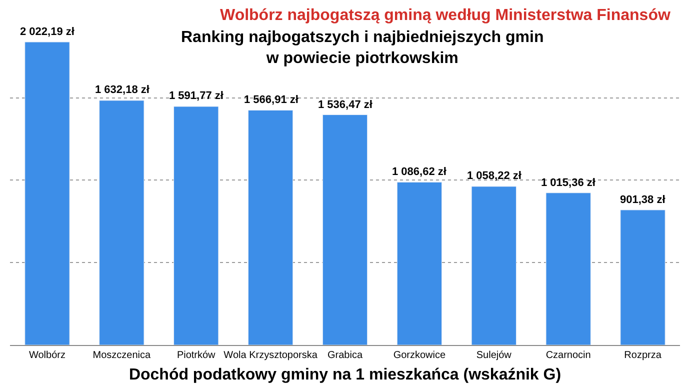 The height and width of the screenshot is (390, 690). What do you see at coordinates (47, 32) in the screenshot?
I see `data-label: 2 022,19 zł` at bounding box center [47, 32].